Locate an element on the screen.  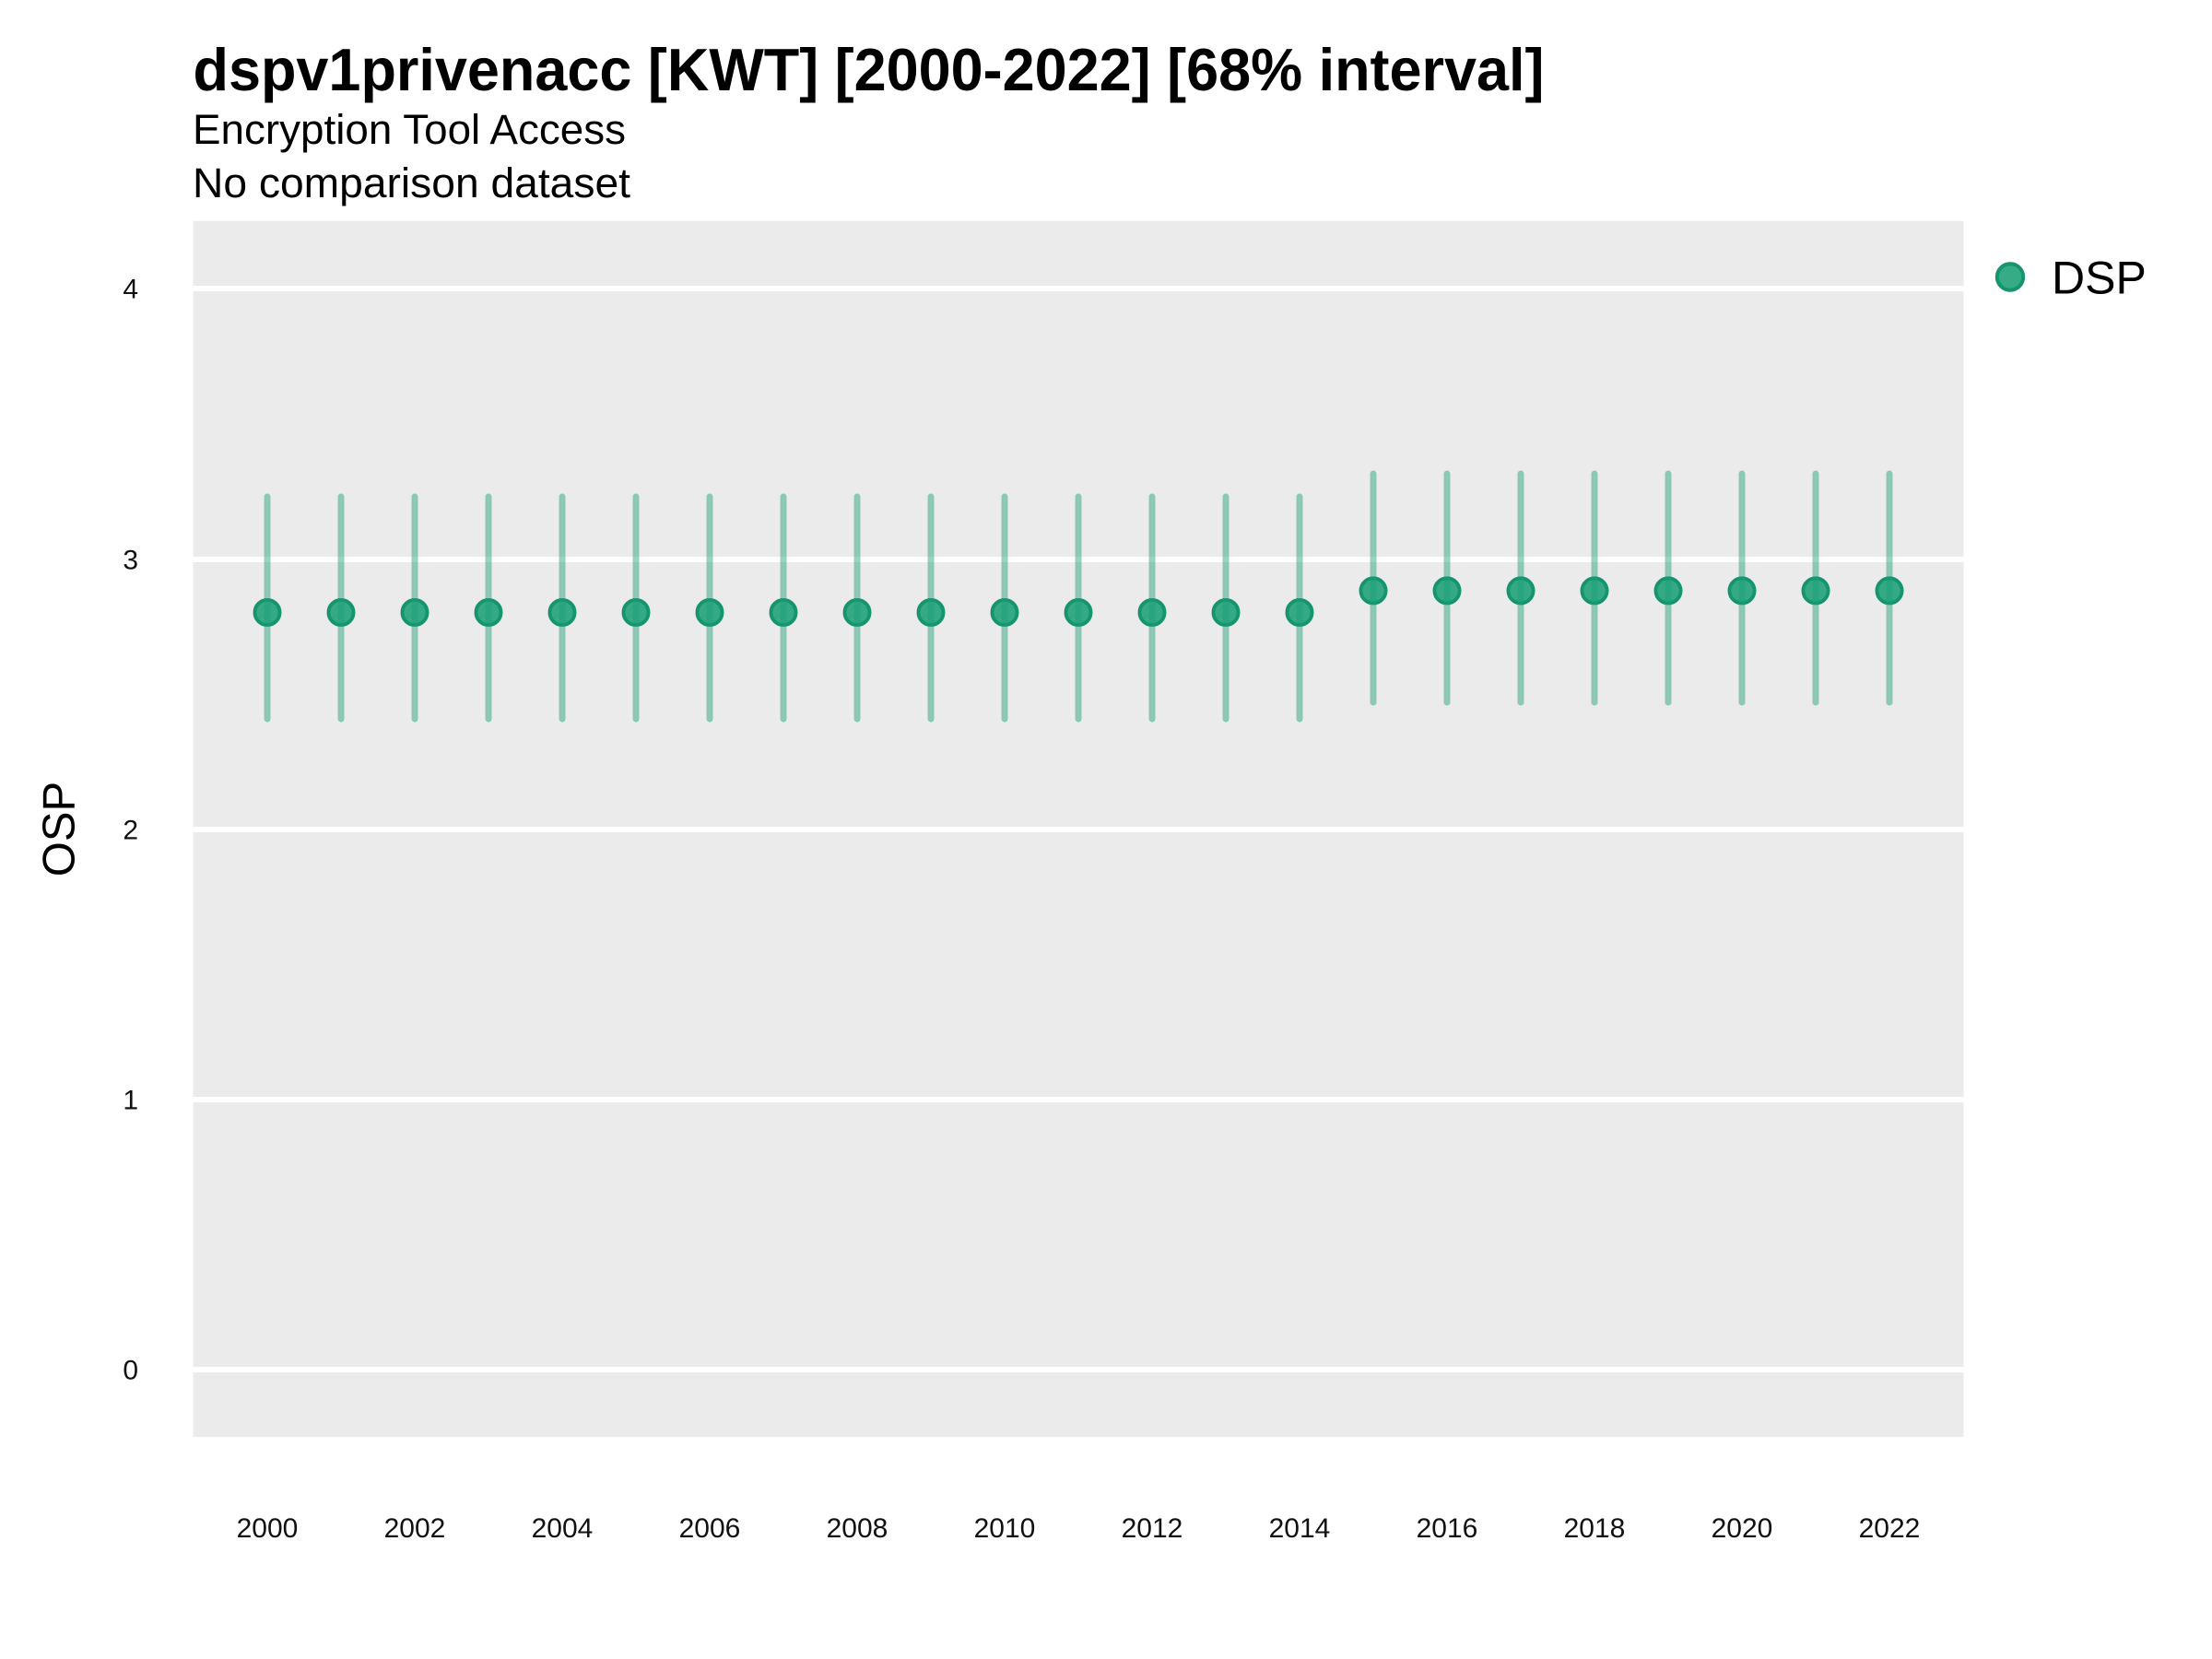
svg-text: 2002 is located at coordinates (415, 1528).